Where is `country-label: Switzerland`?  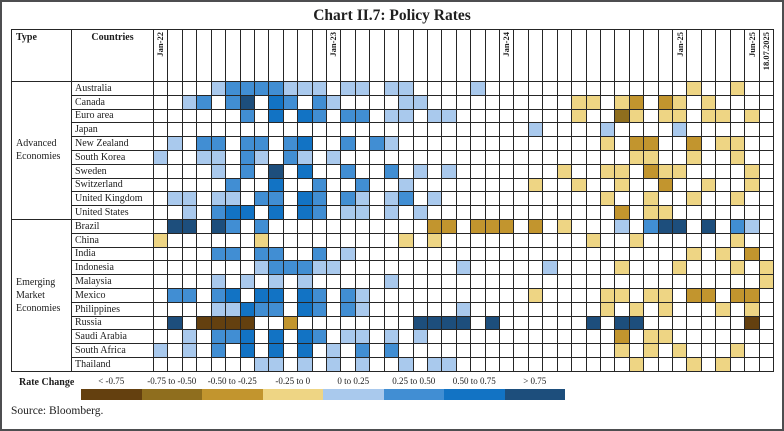
country-label: Switzerland is located at coordinates (113, 185).